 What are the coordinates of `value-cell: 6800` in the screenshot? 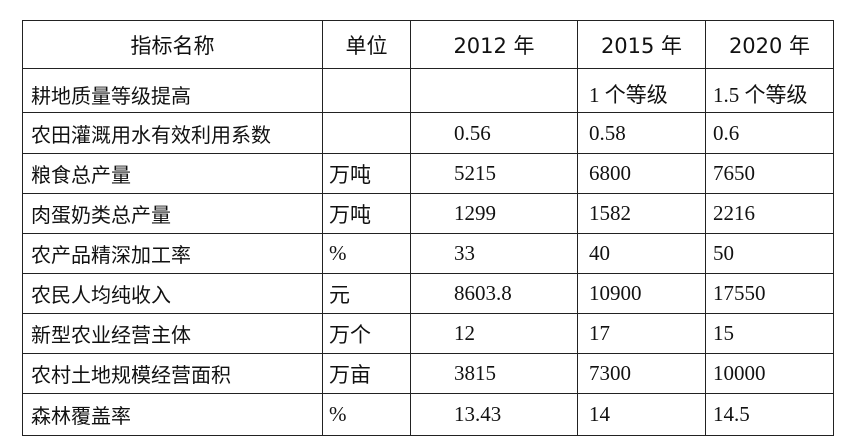 It's located at (641, 173).